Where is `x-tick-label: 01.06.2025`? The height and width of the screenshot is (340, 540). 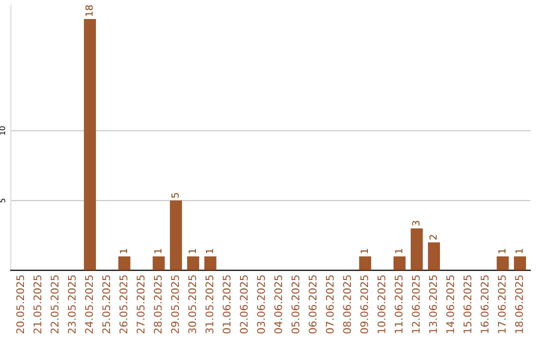
x-tick-label: 01.06.2025 is located at coordinates (226, 304).